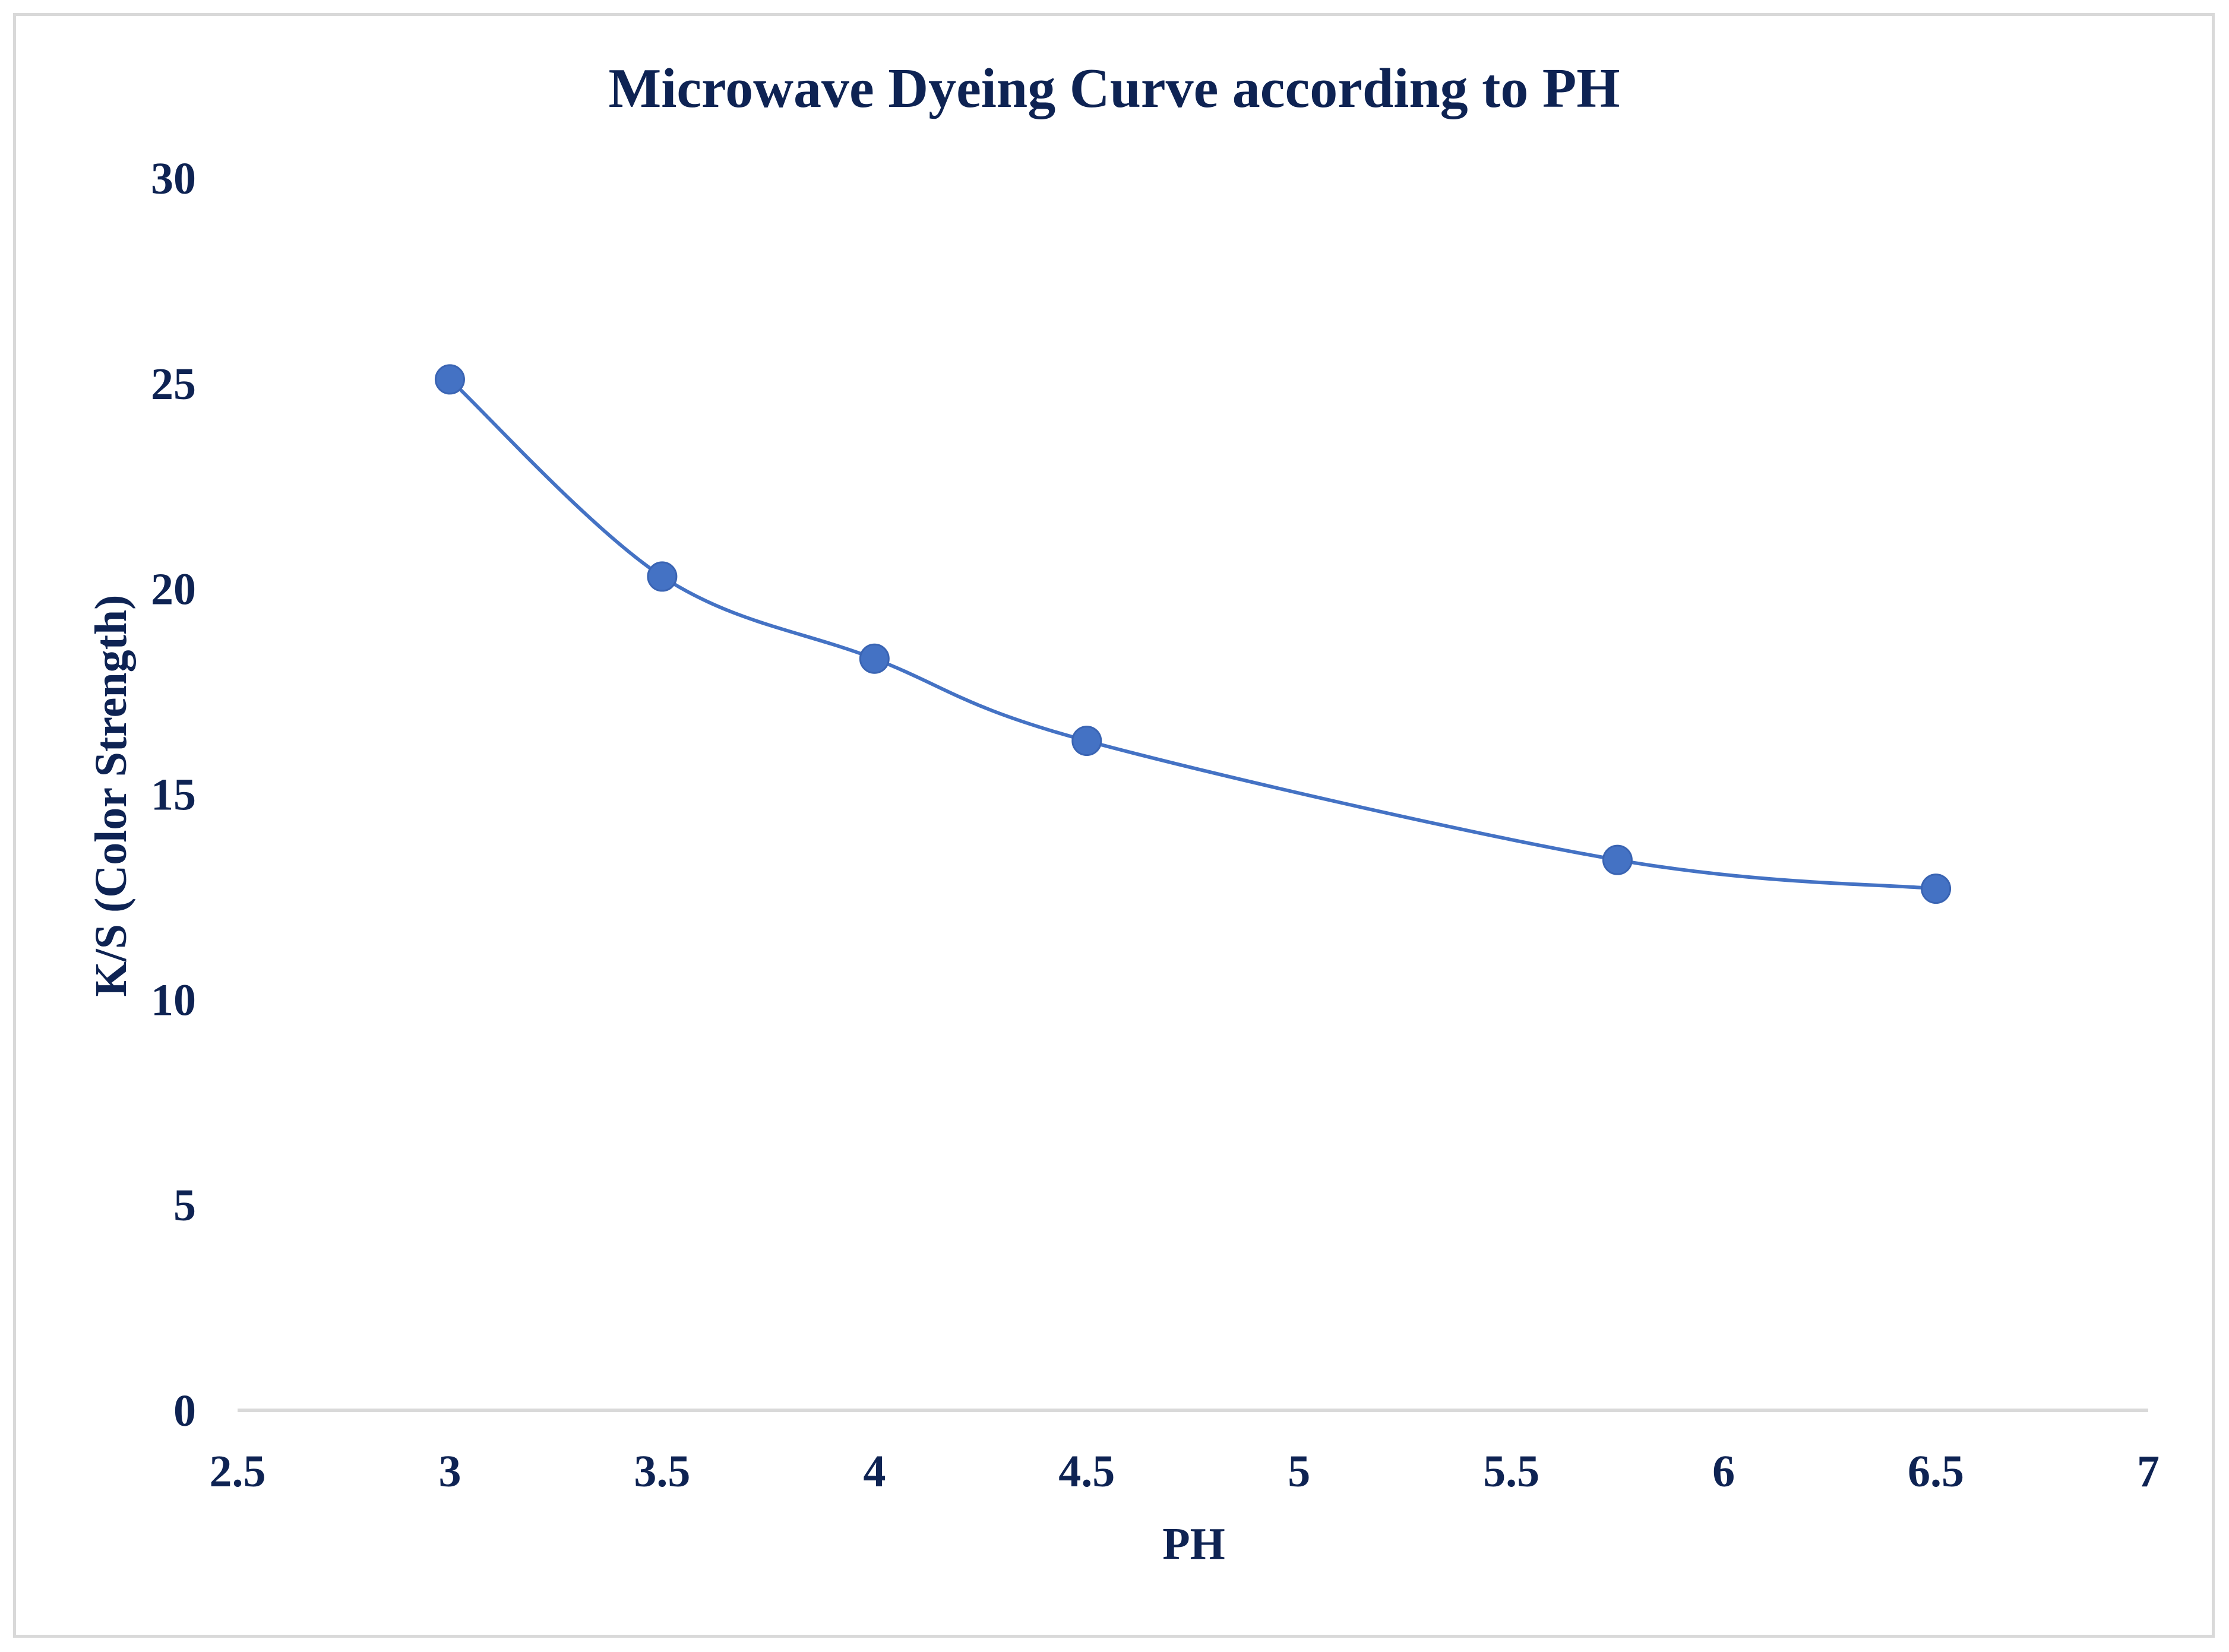 The image size is (2229, 1652). I want to click on y-tick-label: 25, so click(173, 384).